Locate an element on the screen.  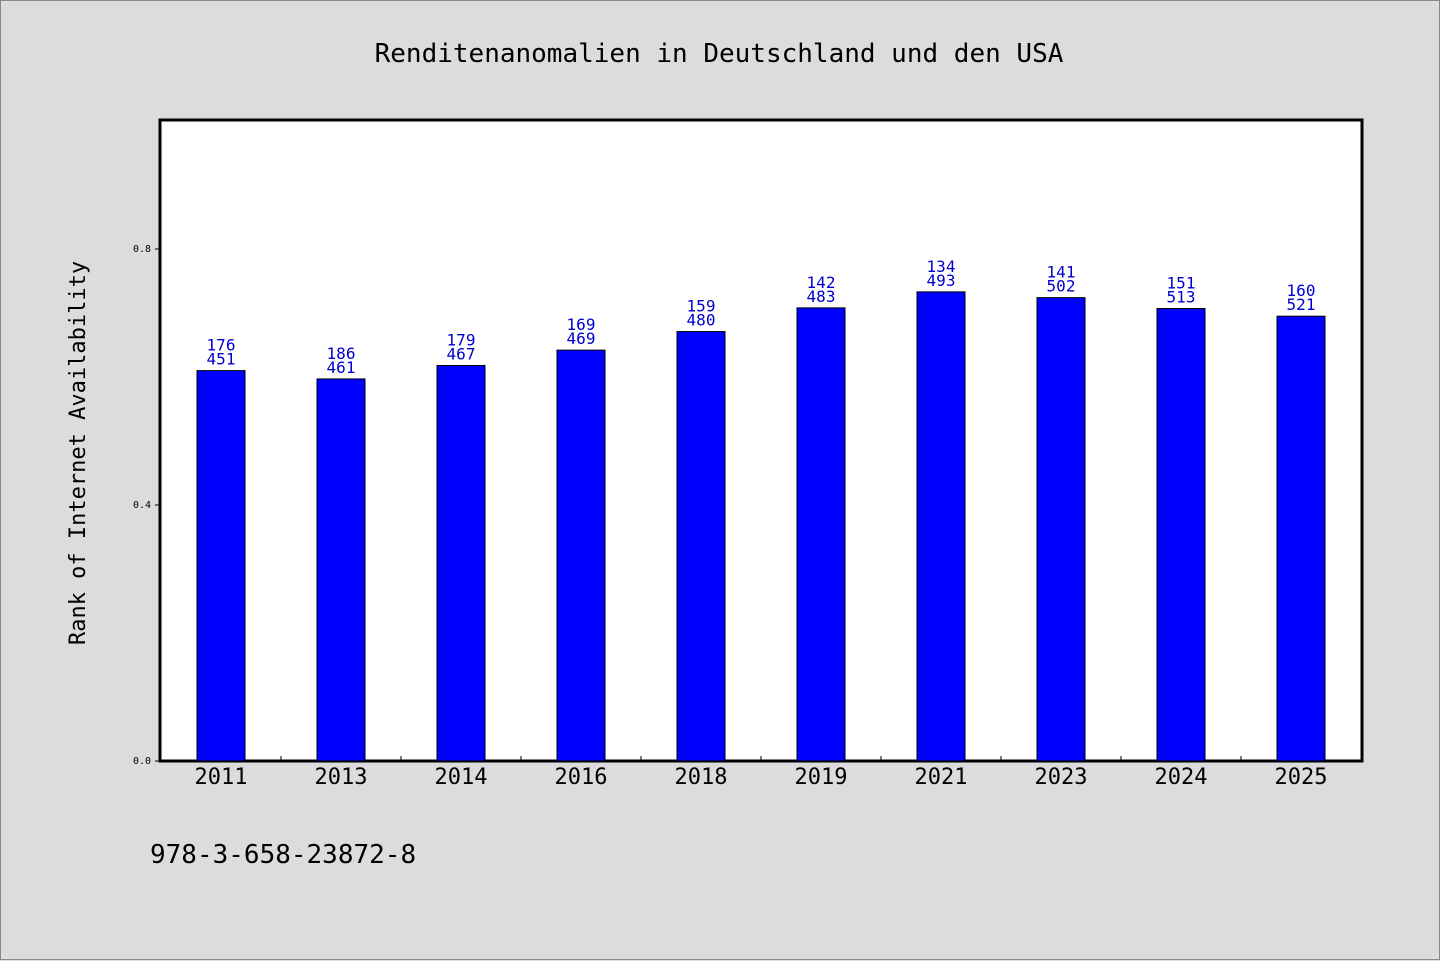
bar-label-top: 169 is located at coordinates (581, 324).